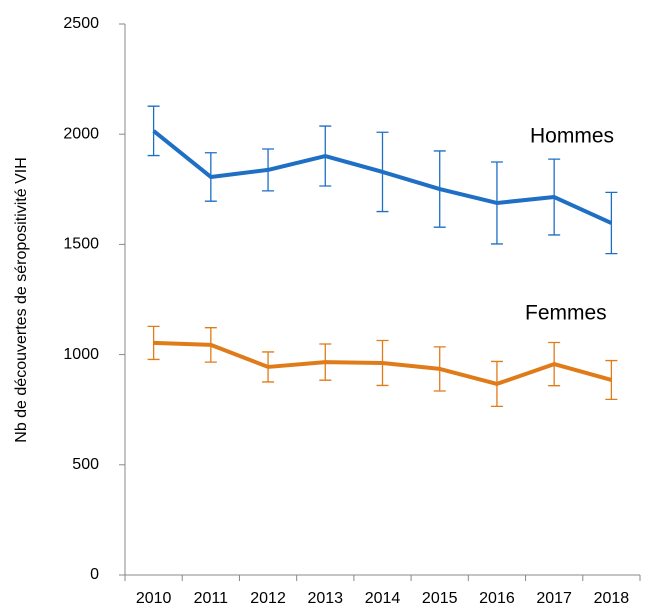 The width and height of the screenshot is (646, 608). Describe the element at coordinates (566, 313) in the screenshot. I see `series-label: Femmes` at that location.